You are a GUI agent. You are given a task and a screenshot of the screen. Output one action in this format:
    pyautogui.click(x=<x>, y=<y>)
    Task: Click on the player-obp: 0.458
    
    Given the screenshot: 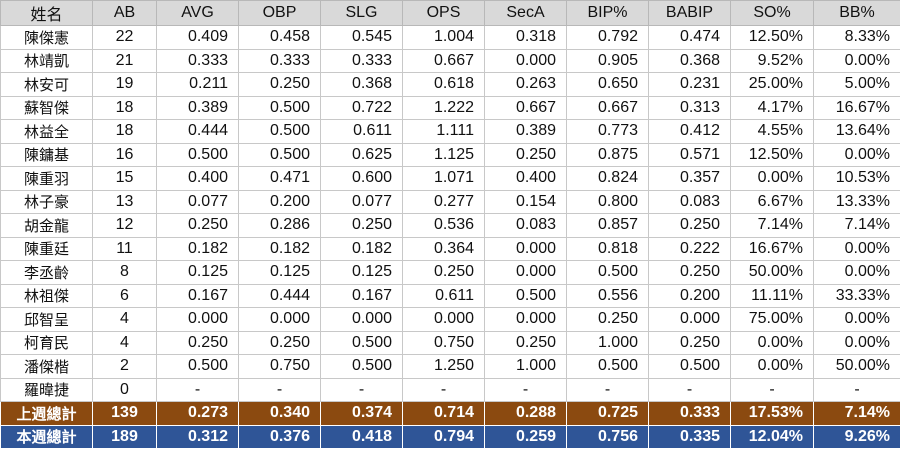 What is the action you would take?
    pyautogui.click(x=280, y=38)
    